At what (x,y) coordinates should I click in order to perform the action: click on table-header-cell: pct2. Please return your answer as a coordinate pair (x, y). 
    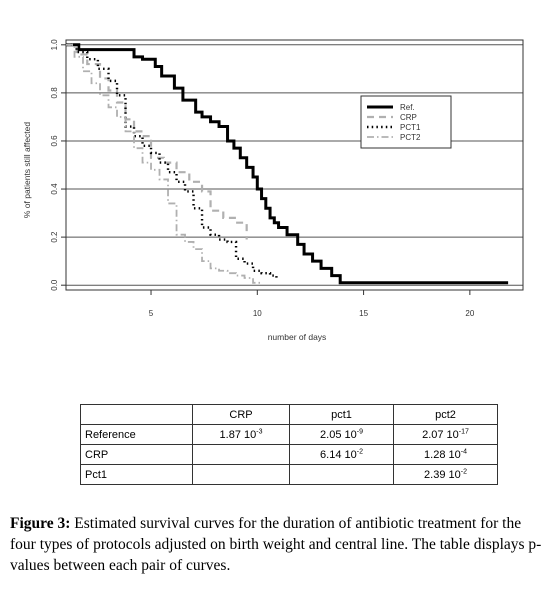
    Looking at the image, I should click on (445, 414).